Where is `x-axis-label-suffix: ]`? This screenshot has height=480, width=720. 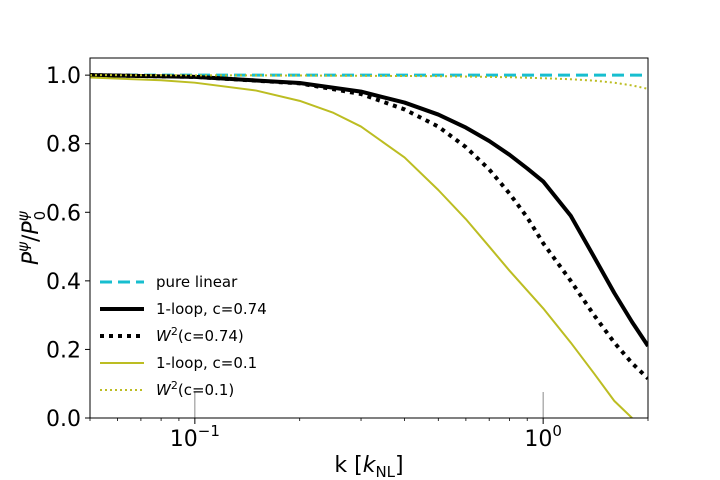 x-axis-label-suffix: ] is located at coordinates (399, 465).